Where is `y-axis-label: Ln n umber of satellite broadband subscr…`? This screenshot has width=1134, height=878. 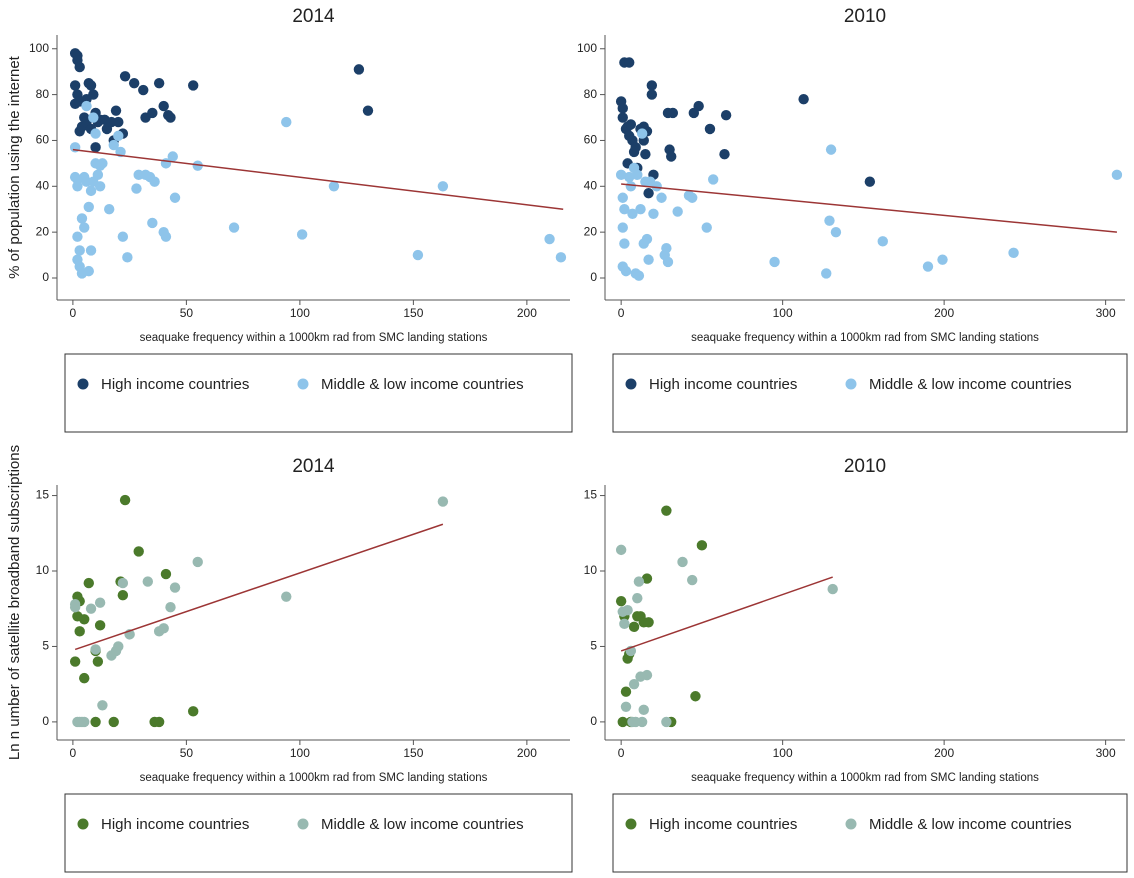
y-axis-label: Ln n umber of satellite broadband subscr… is located at coordinates (14, 602).